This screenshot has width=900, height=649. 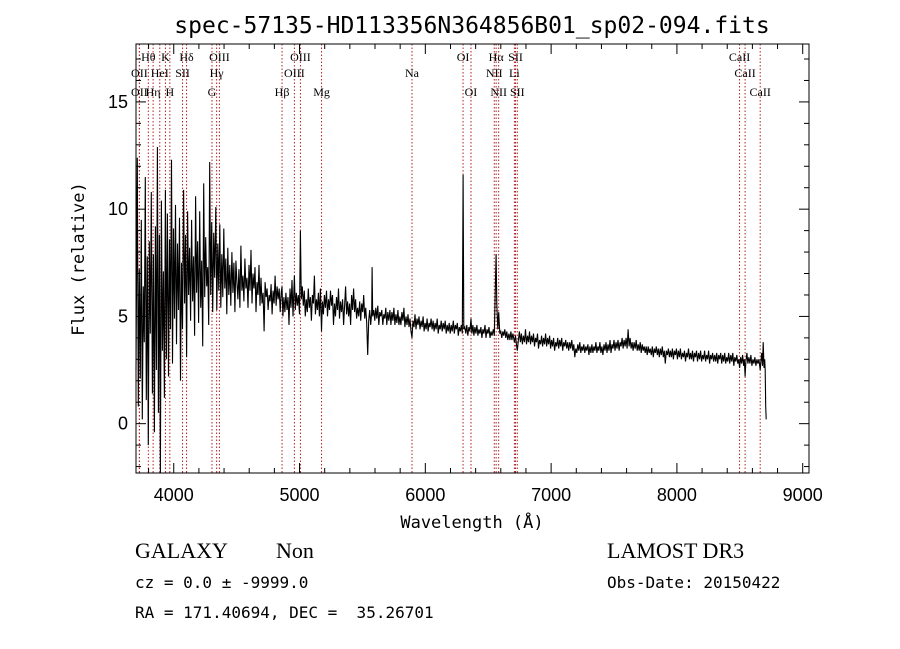 I want to click on line-label-24: SII, so click(x=517, y=92).